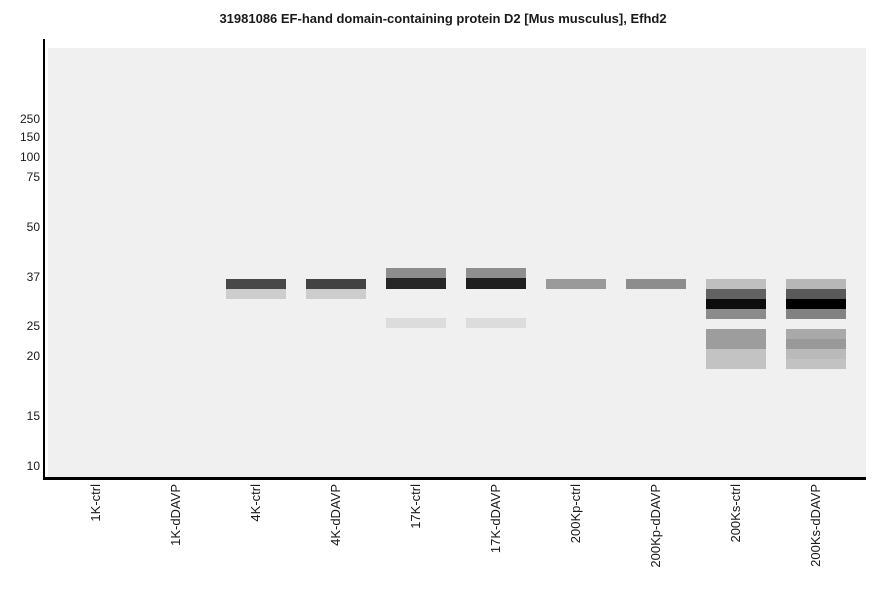 Image resolution: width=886 pixels, height=595 pixels. I want to click on lane-label-200Kp-dDAVP: 200Kp-dDAVP, so click(655, 526).